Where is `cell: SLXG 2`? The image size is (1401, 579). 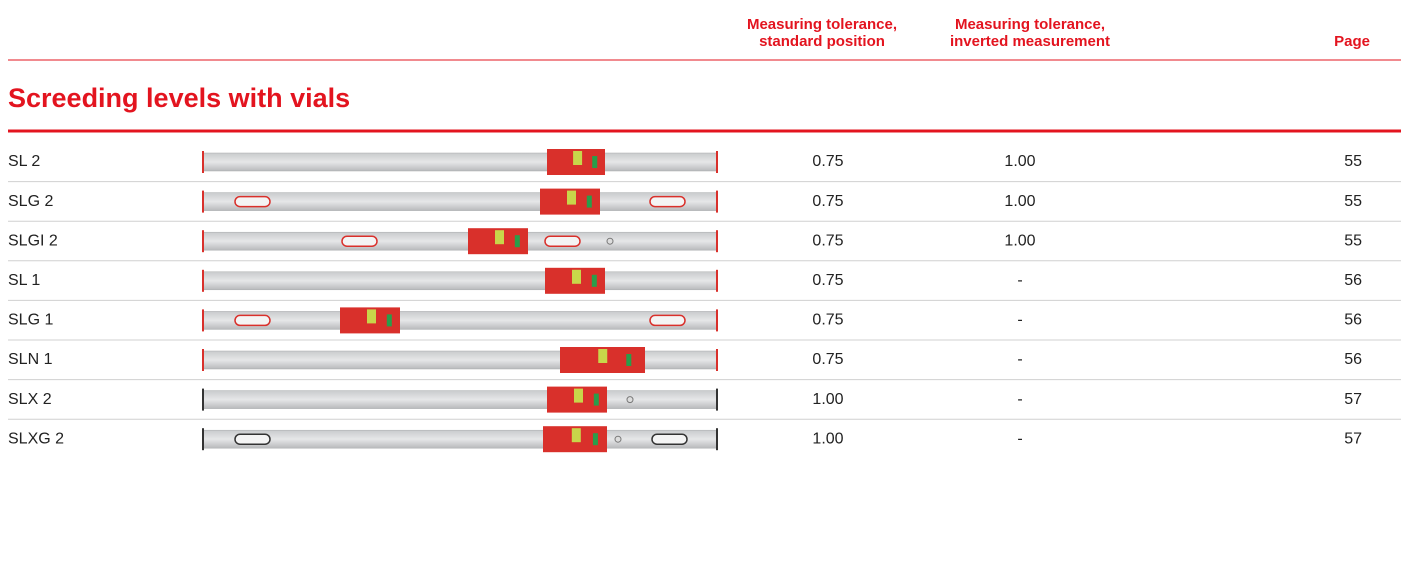
cell: SLXG 2 is located at coordinates (36, 438).